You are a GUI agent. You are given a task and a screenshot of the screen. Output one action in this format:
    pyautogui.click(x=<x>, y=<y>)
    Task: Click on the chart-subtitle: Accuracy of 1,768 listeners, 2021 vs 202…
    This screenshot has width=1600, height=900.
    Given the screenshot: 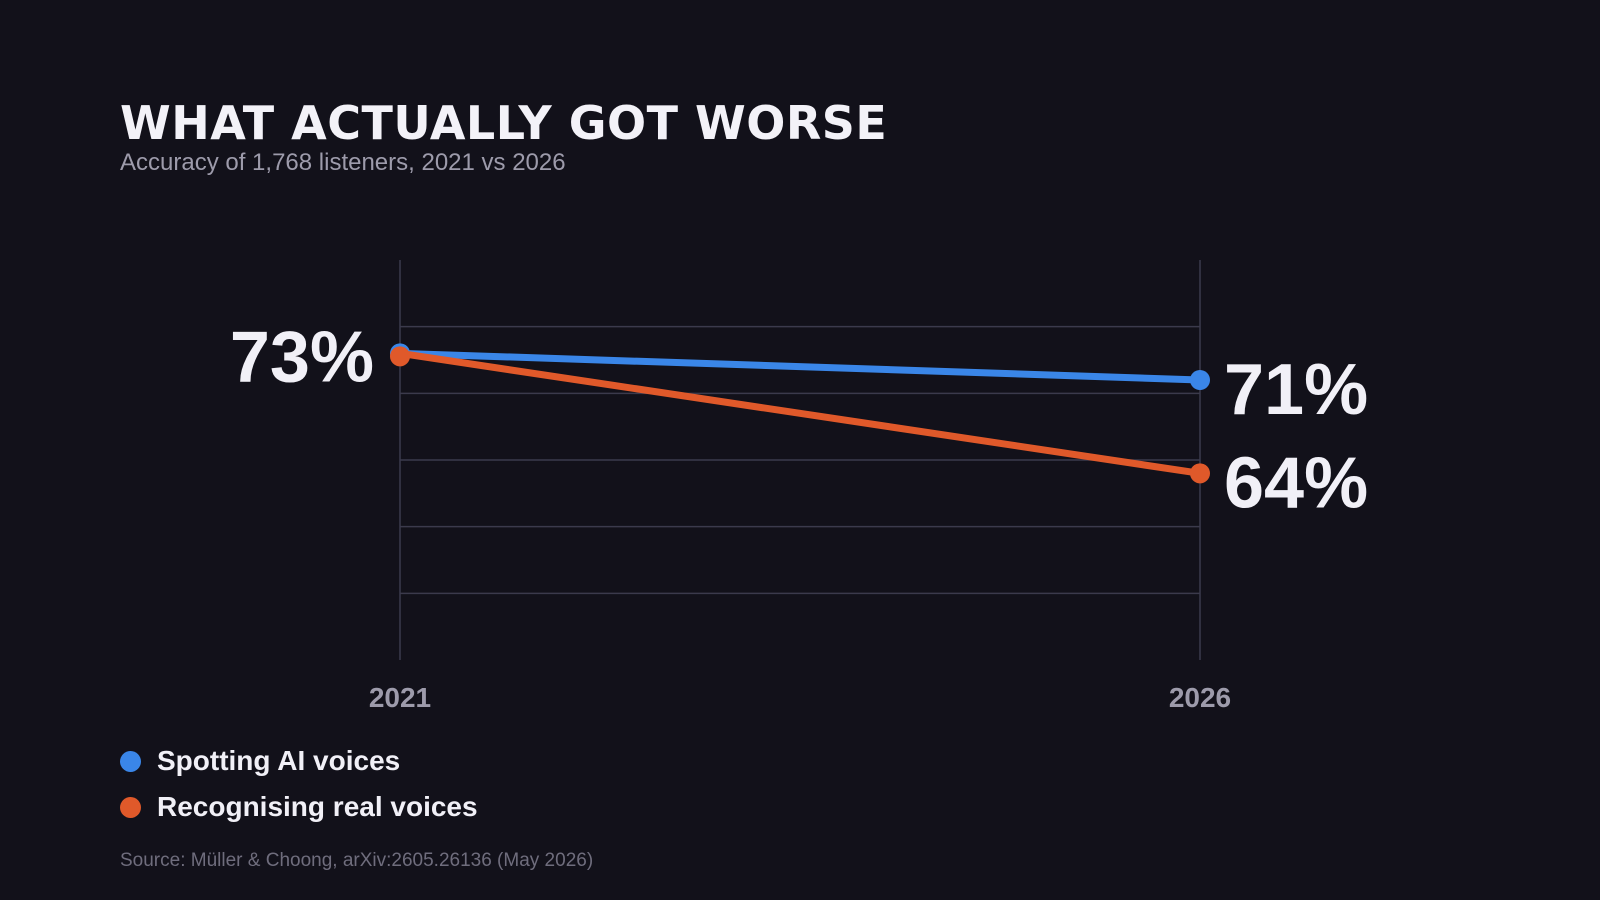 What is the action you would take?
    pyautogui.click(x=343, y=162)
    